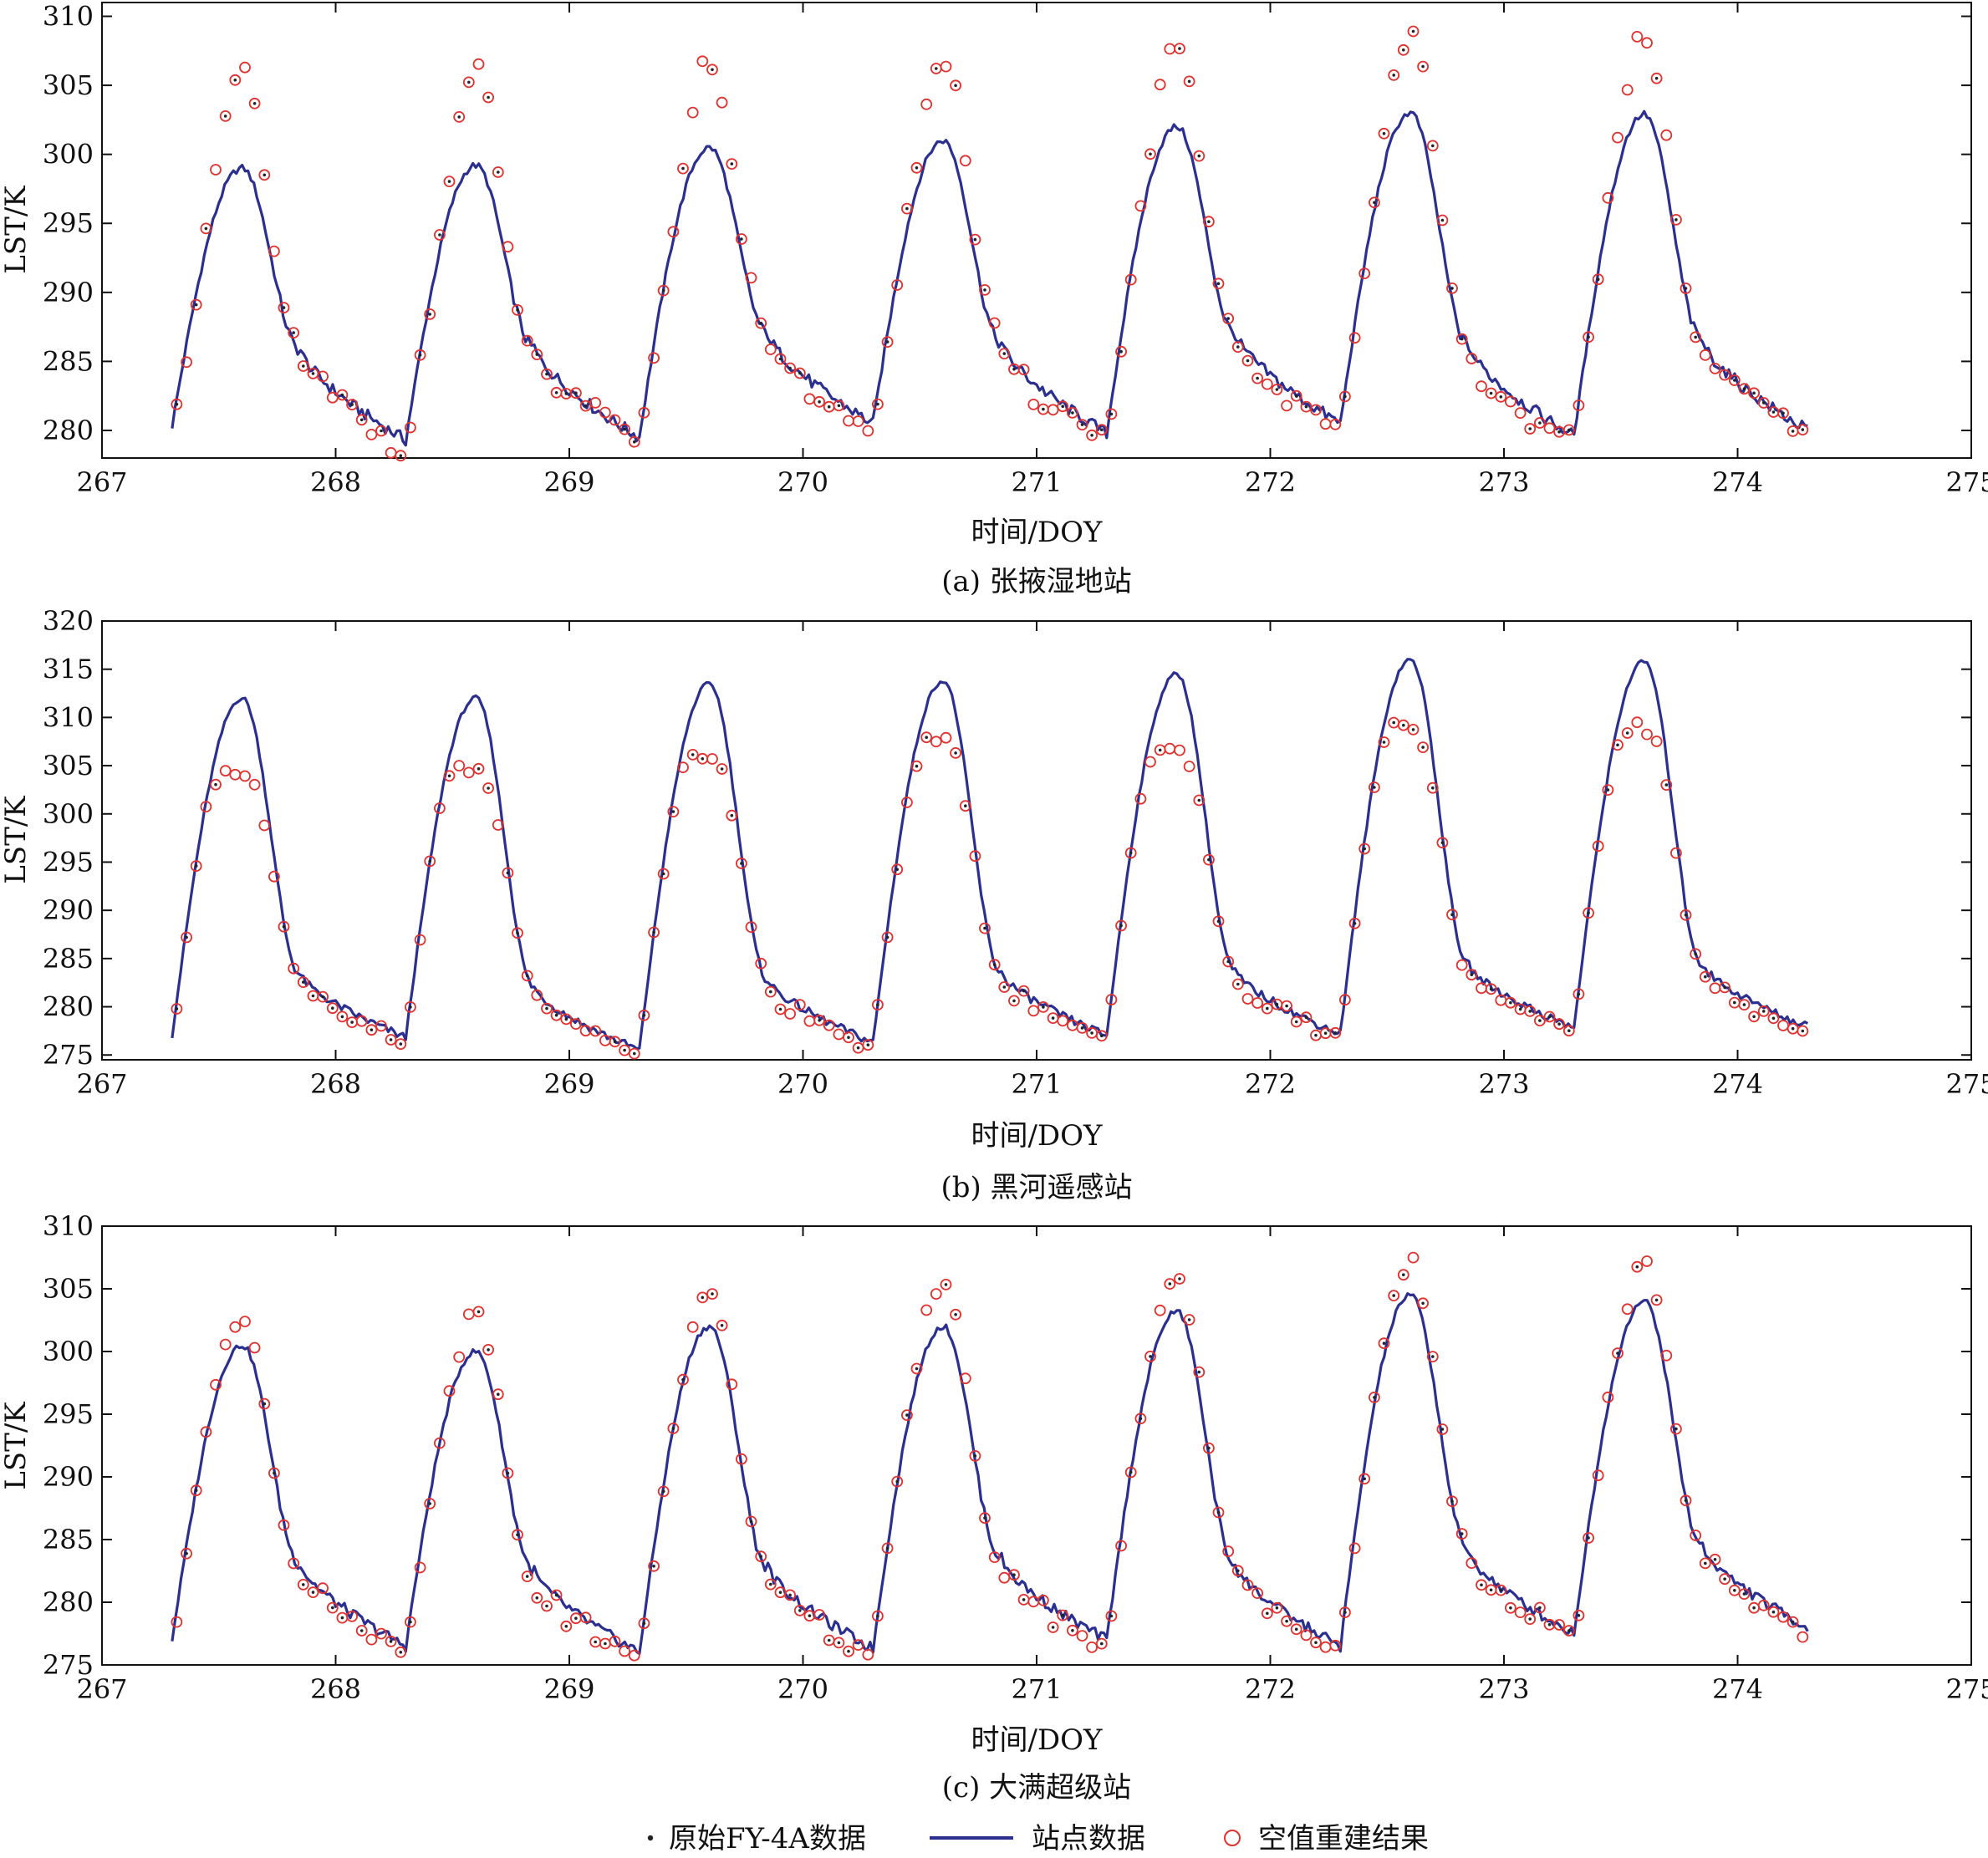 This screenshot has width=1988, height=1858. Describe the element at coordinates (568, 1084) in the screenshot. I see `x-tick-label-b-269: 269` at that location.